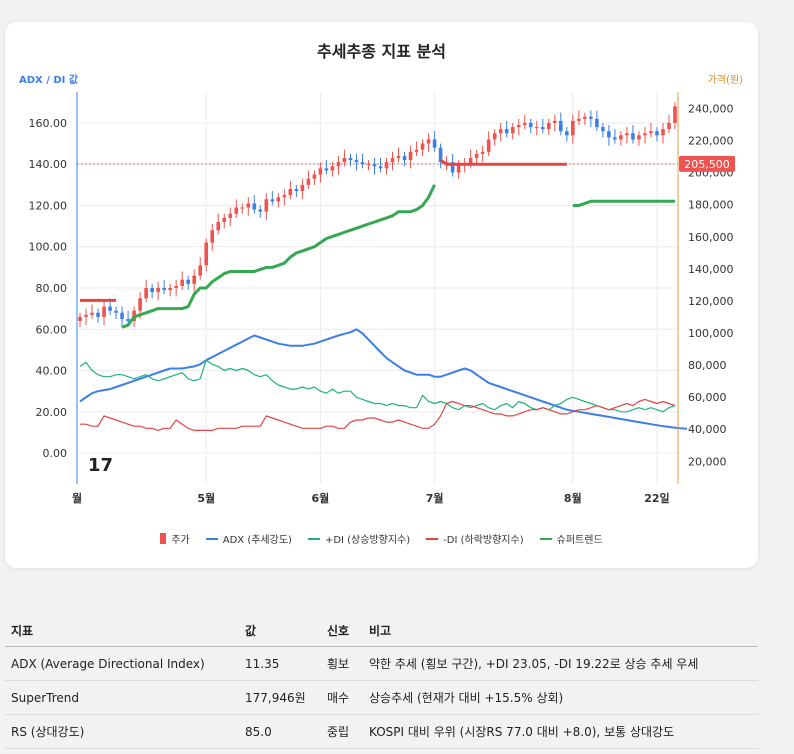 This screenshot has width=794, height=754. Describe the element at coordinates (483, 540) in the screenshot. I see `legend-label: -DI (하락방향지수)` at that location.